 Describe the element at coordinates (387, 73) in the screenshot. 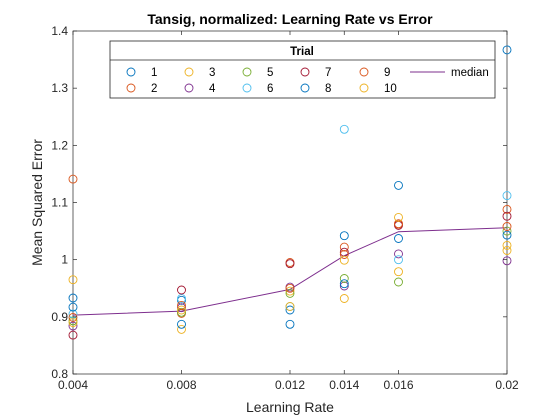

I see `legend-label-trial-9: 9` at that location.